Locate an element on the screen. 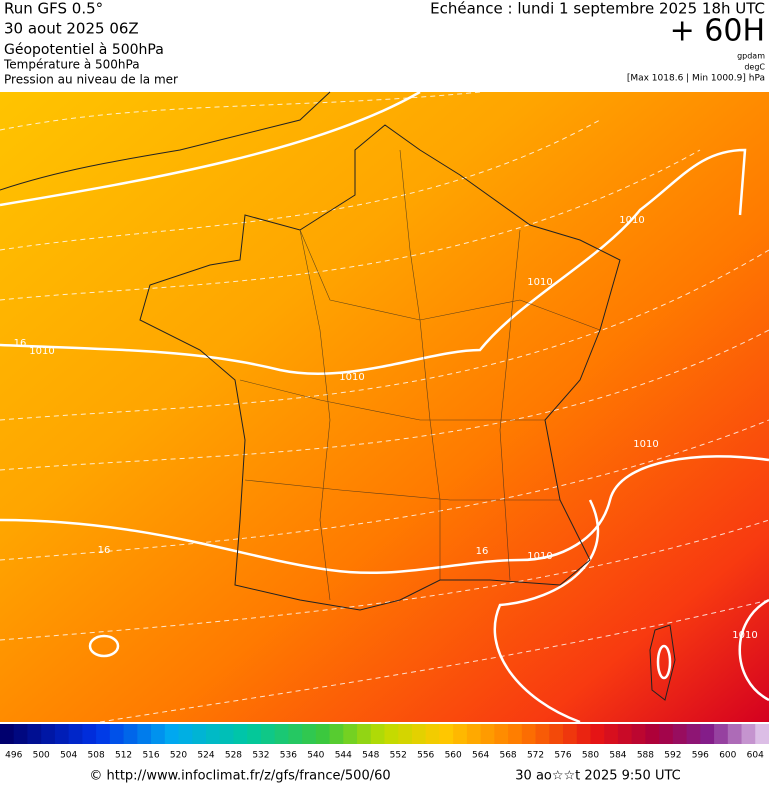 The width and height of the screenshot is (769, 790). corsica is located at coordinates (662, 662).